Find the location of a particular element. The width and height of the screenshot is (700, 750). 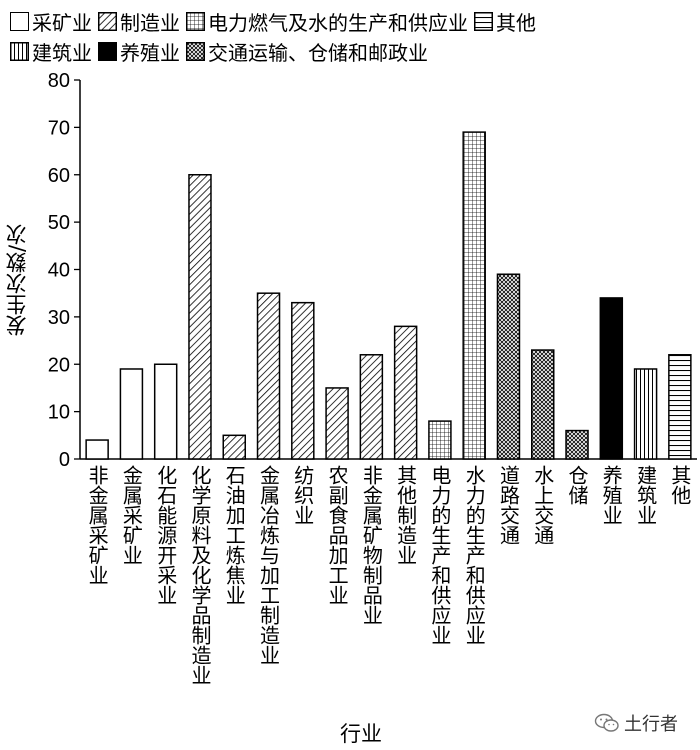

x-tick-label-12: 道路交通 is located at coordinates (508, 505).